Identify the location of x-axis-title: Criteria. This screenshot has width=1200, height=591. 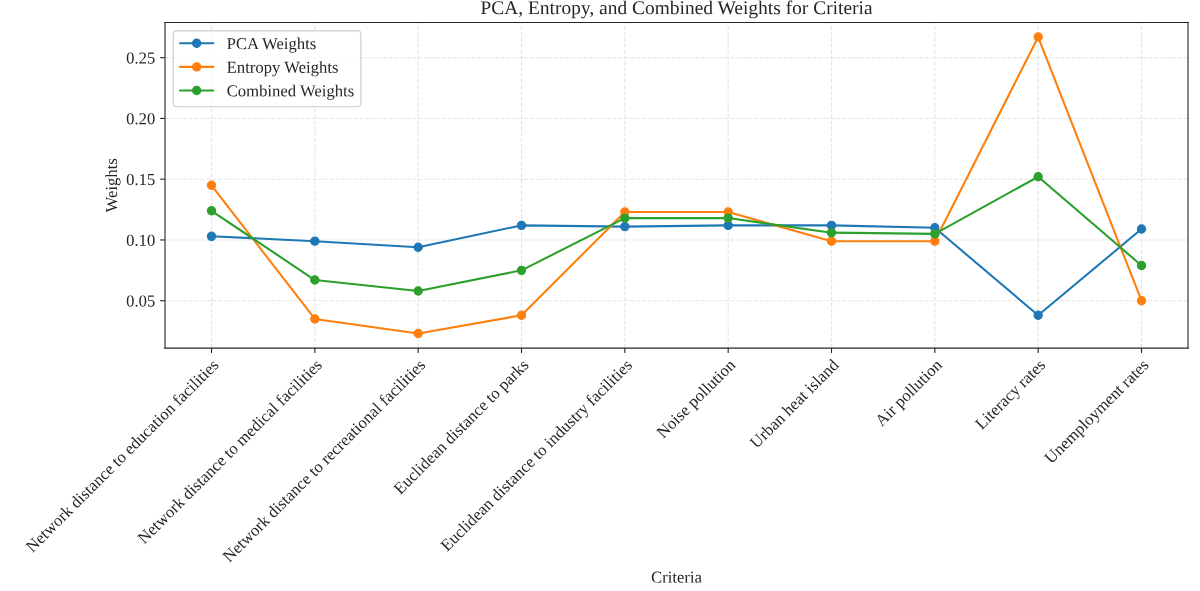
(676, 577).